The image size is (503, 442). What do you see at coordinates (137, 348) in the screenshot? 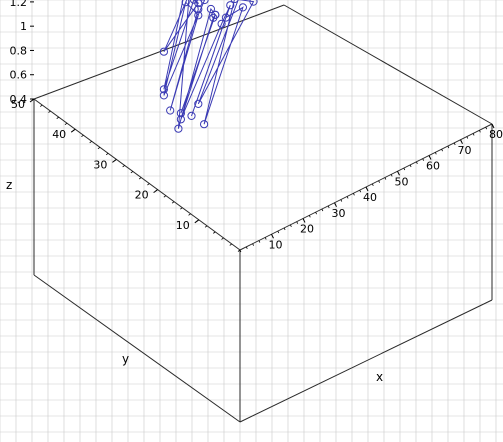
I see `box-edge-bottom-left` at bounding box center [137, 348].